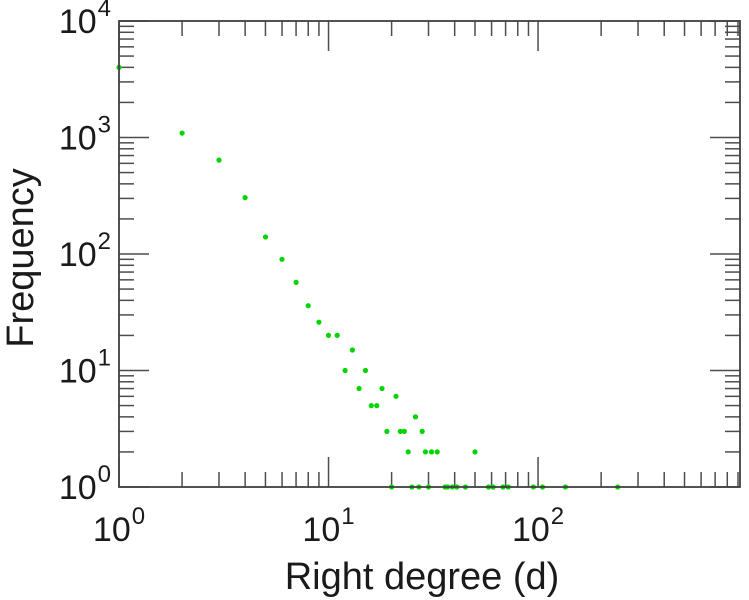 The image size is (749, 600). Describe the element at coordinates (21, 258) in the screenshot. I see `y-axis-title: Frequency` at that location.